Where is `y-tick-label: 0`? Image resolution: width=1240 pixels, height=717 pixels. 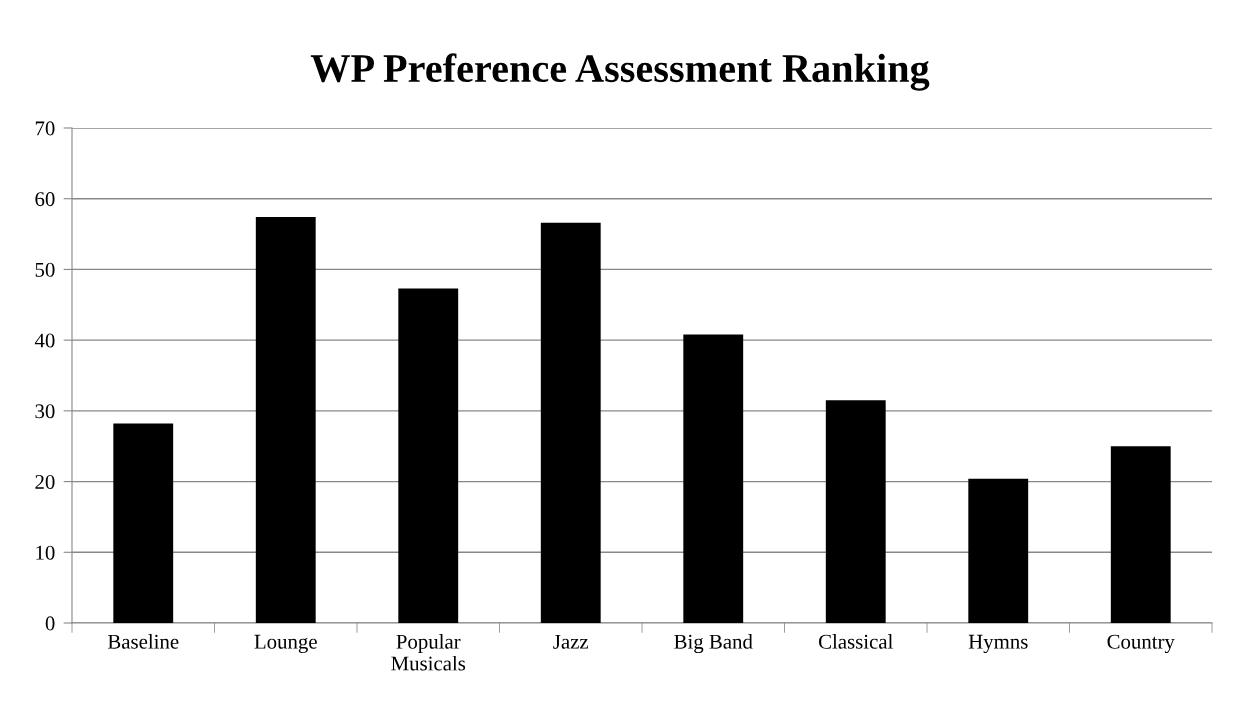
y-tick-label: 0 is located at coordinates (50, 623).